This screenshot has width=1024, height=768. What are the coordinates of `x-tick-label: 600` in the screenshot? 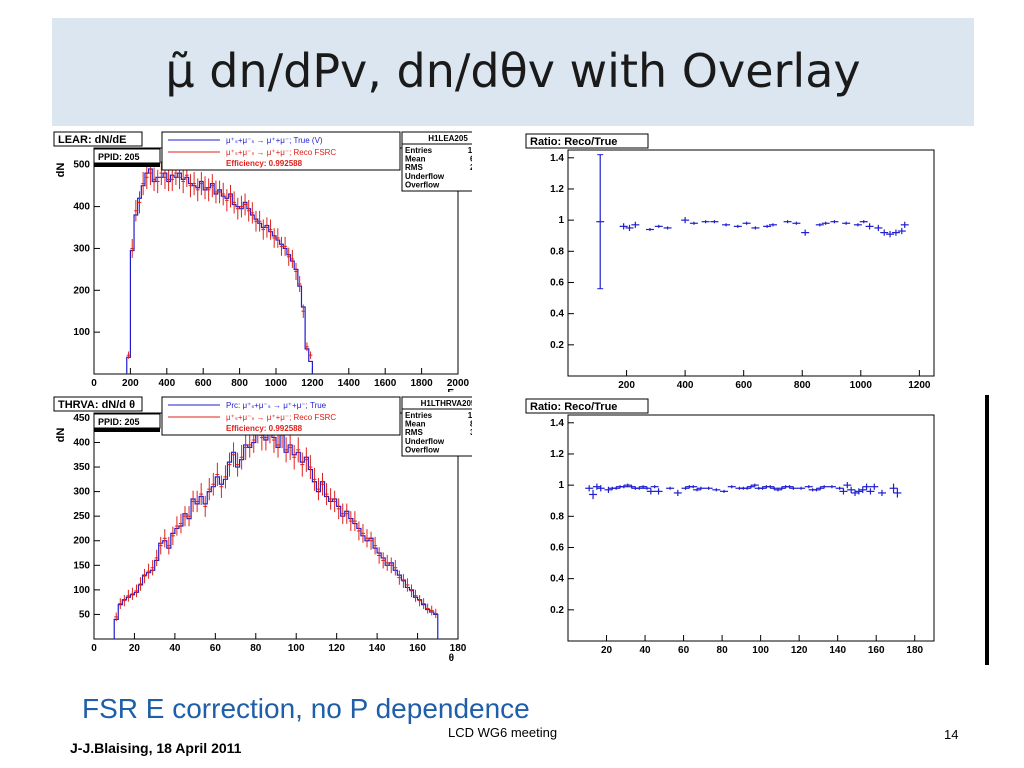 It's located at (743, 385).